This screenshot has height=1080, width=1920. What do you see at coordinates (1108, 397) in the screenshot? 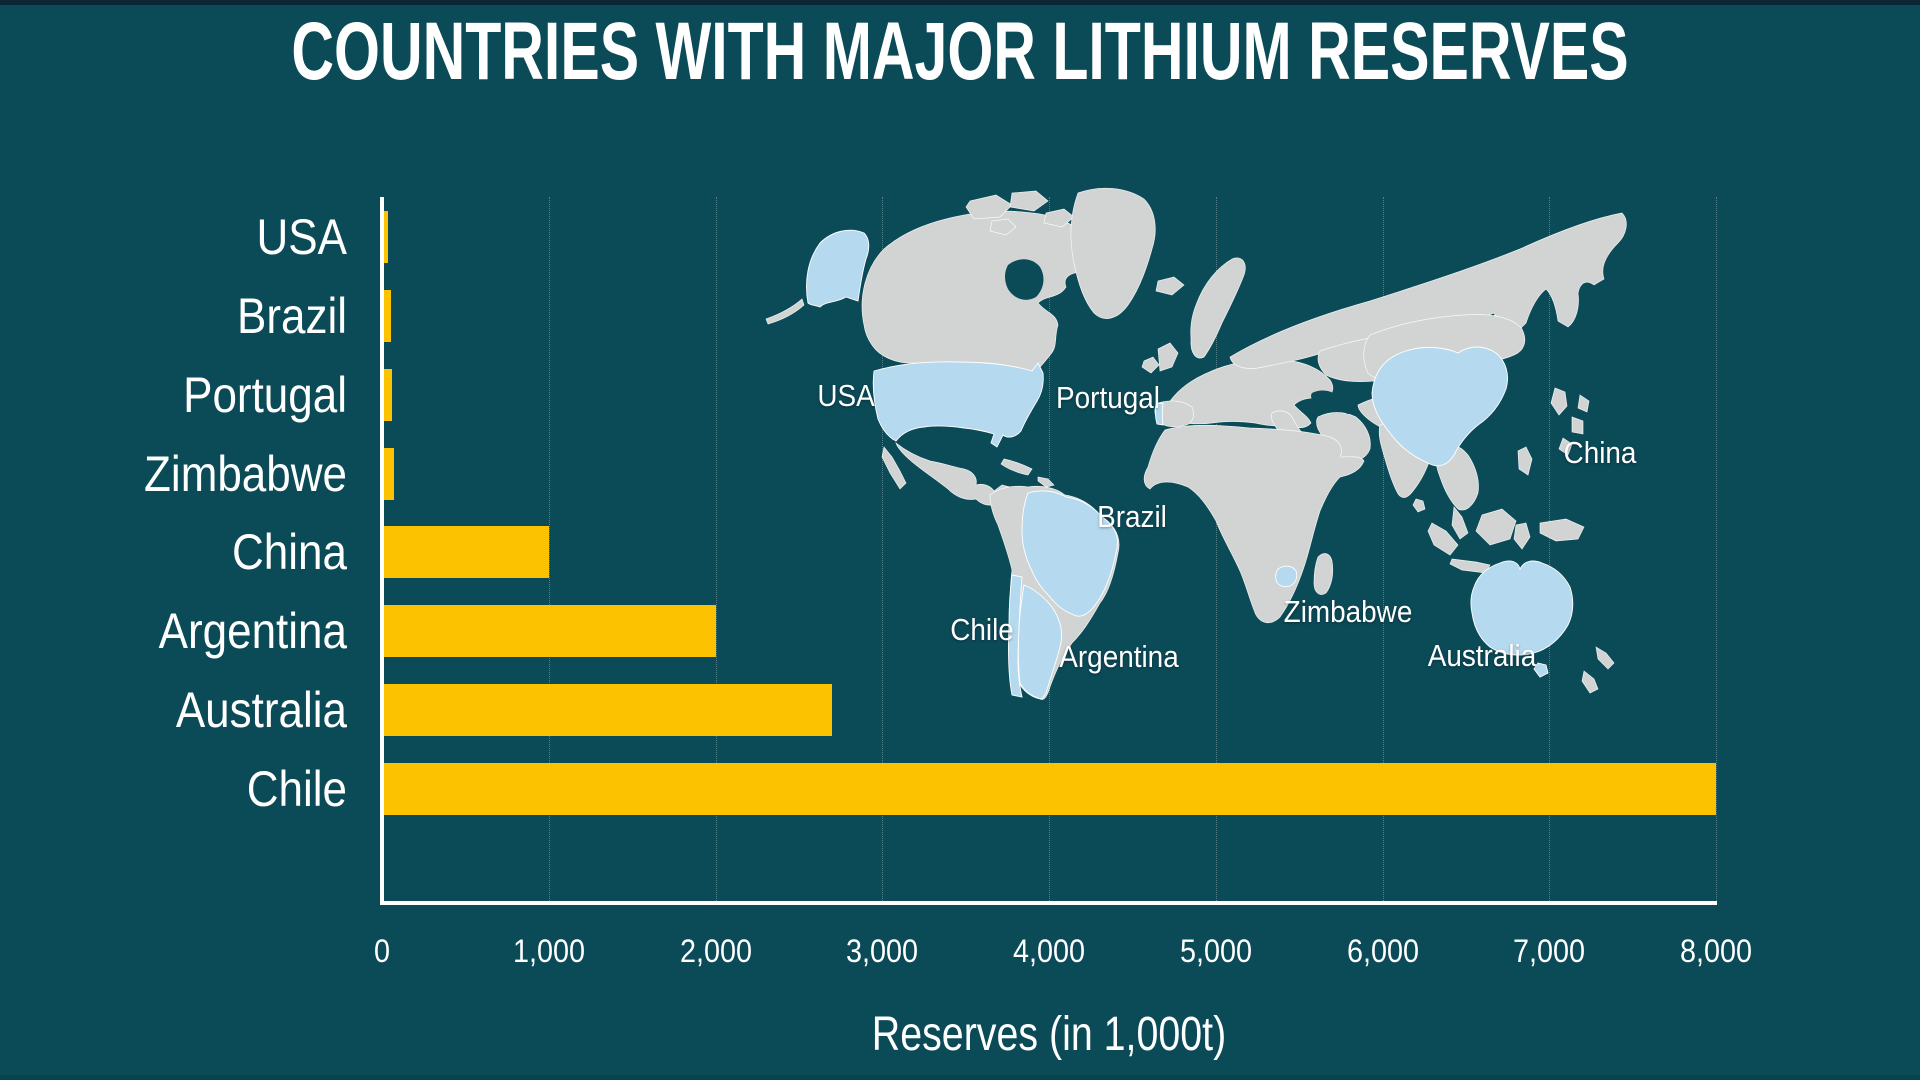
I see `map-label-portugal: Portugal` at bounding box center [1108, 397].